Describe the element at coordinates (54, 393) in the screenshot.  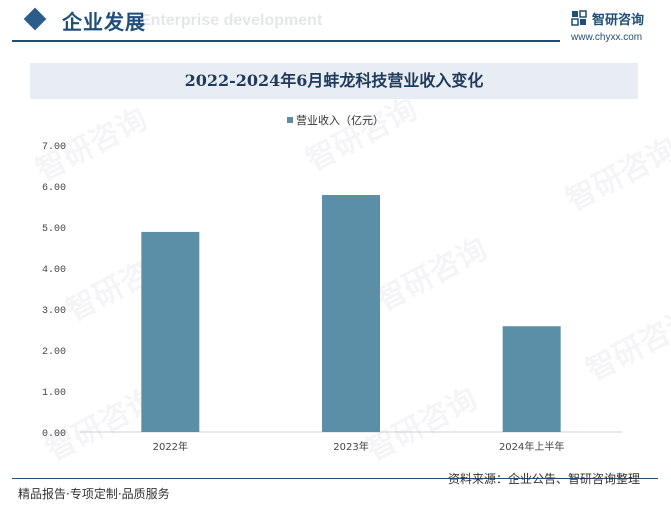
I see `y-tick-label: 1.00` at that location.